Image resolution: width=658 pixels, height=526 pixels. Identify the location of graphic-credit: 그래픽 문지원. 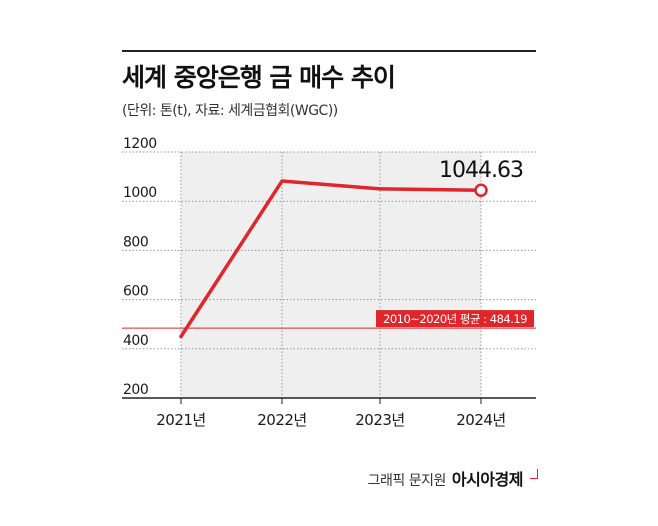
(407, 481).